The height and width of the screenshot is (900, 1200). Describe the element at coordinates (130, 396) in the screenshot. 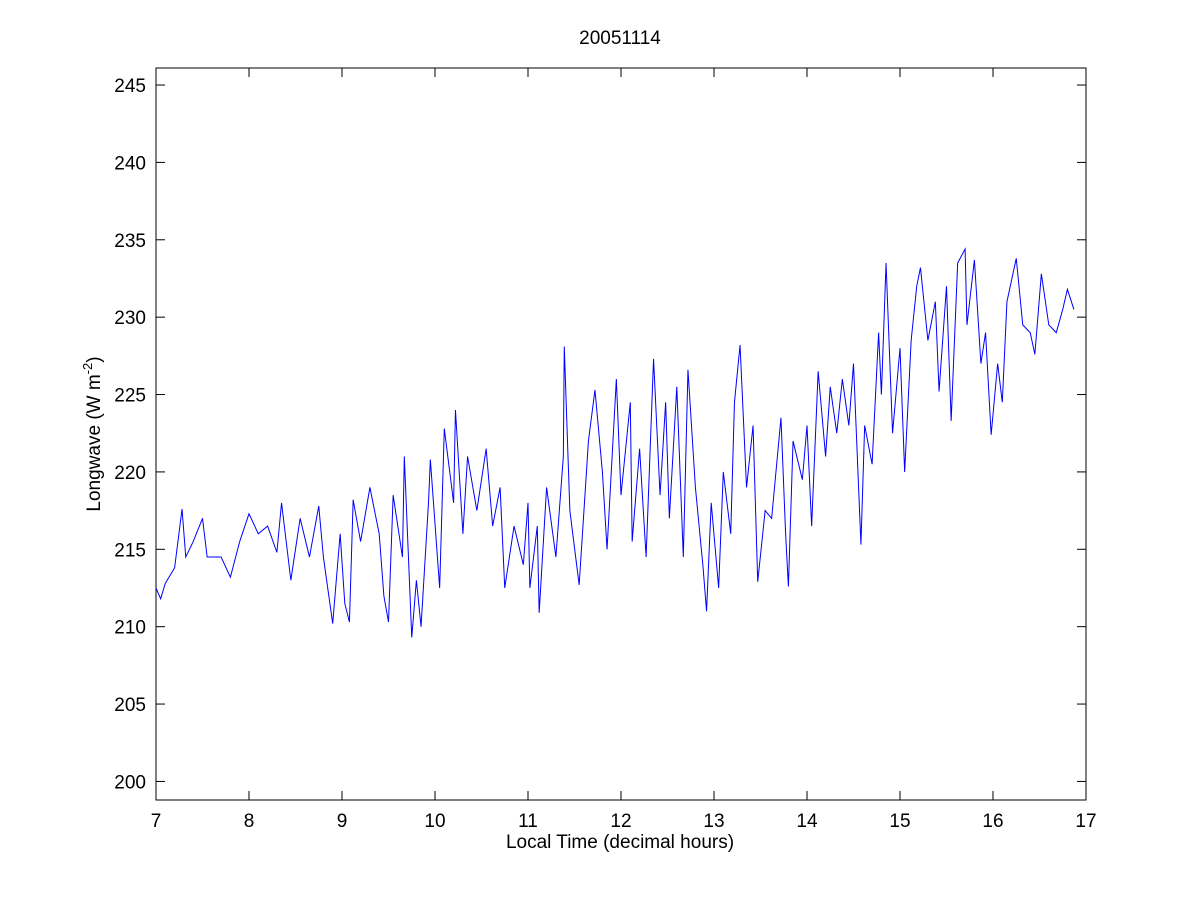

I see `y-tick-label: 225` at that location.